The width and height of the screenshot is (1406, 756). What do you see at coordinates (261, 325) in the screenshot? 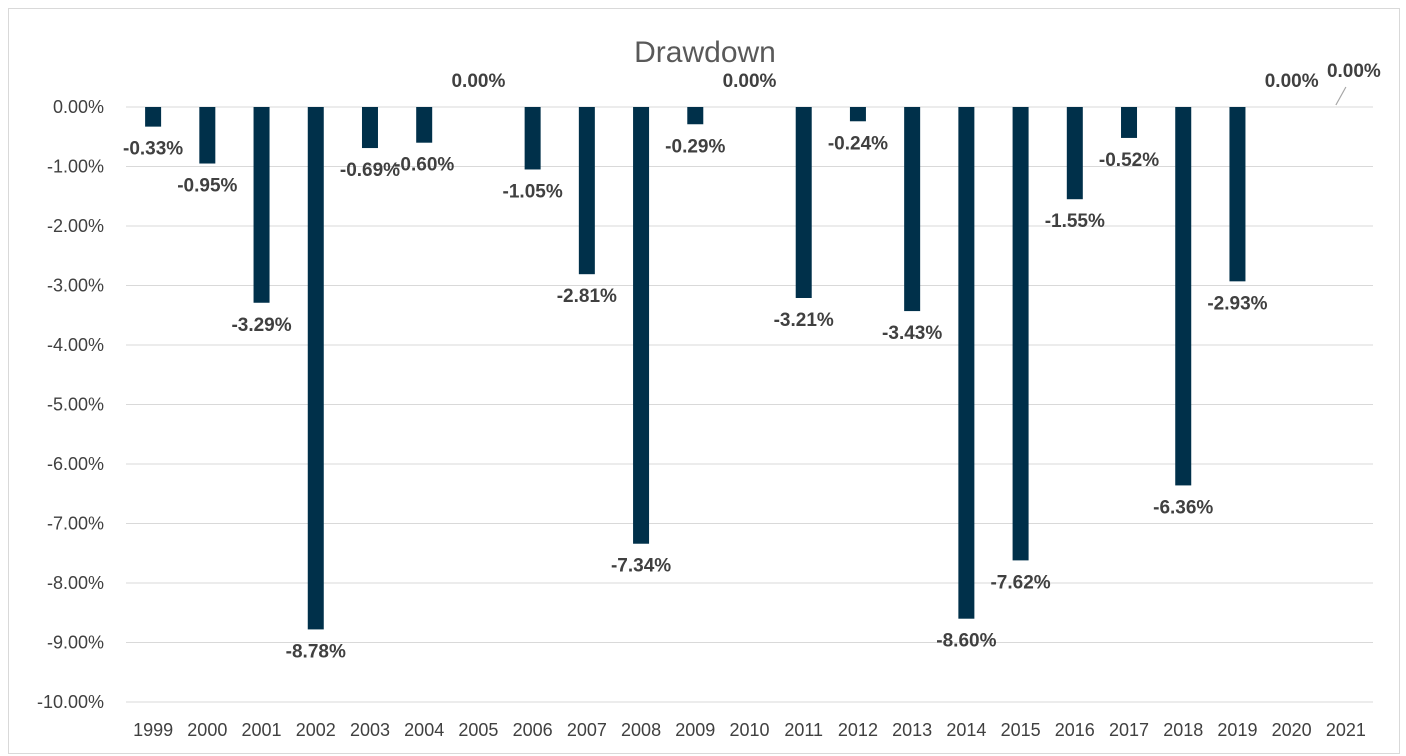
I see `data-label: -3.29%` at bounding box center [261, 325].